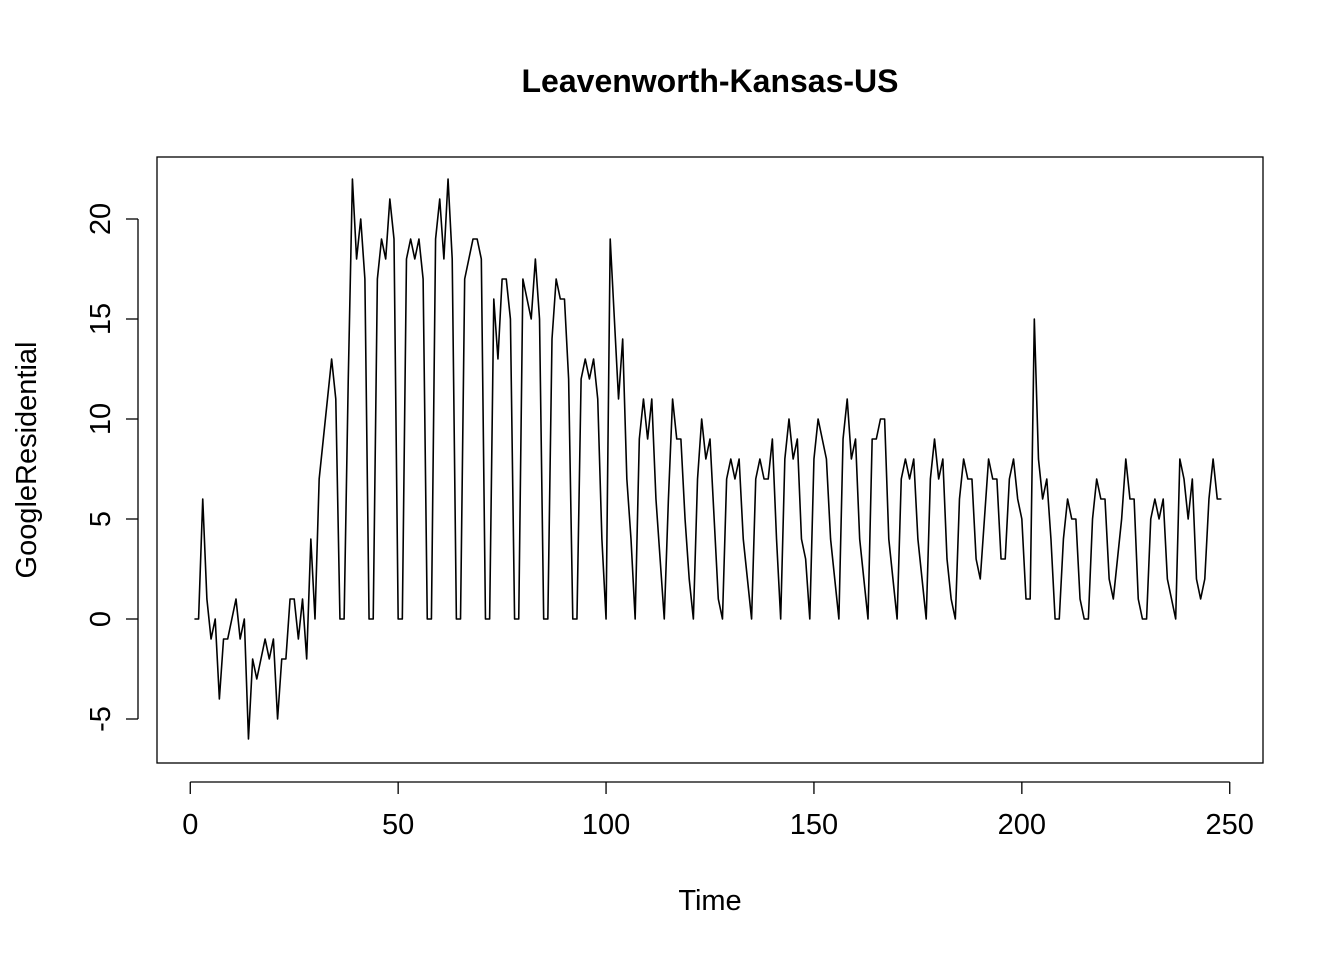 Image resolution: width=1344 pixels, height=960 pixels. I want to click on y-tick-label: 5, so click(101, 519).